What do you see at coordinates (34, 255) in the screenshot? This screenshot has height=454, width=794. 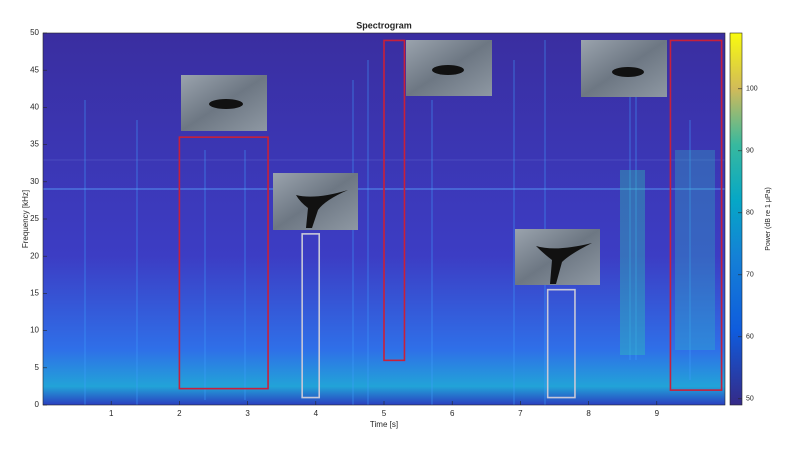 I see `y-tick-label: 20` at bounding box center [34, 255].